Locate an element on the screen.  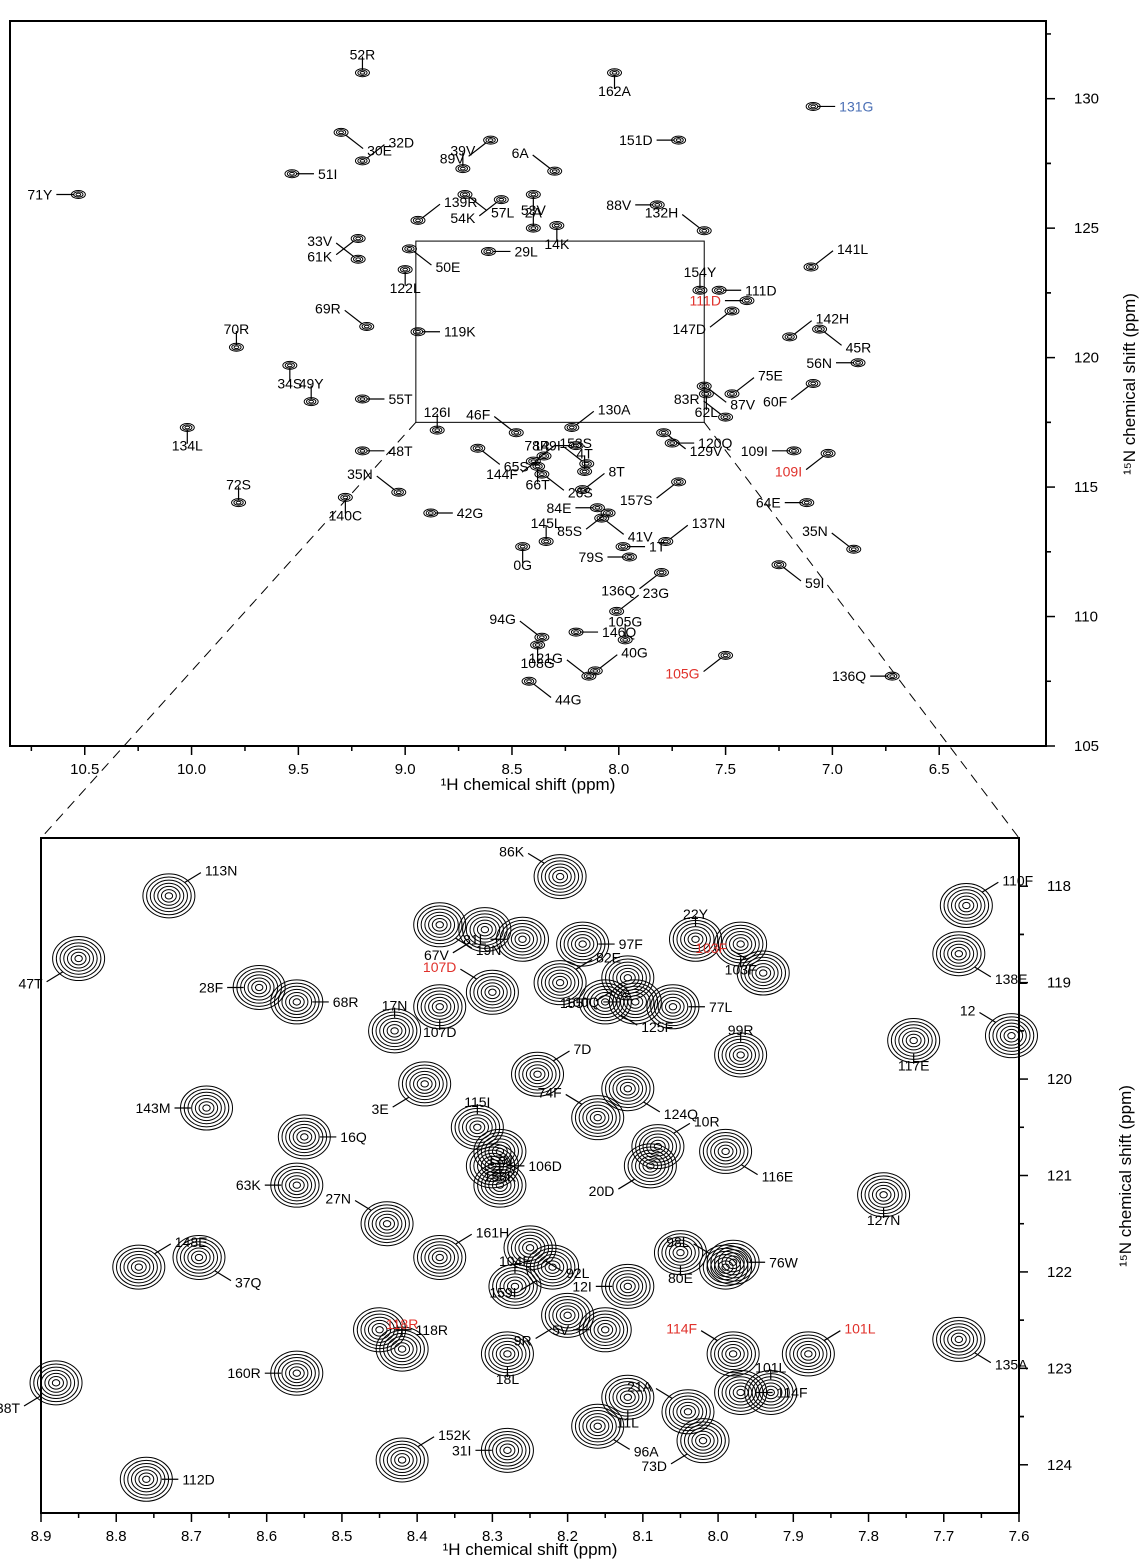
peak-18L: 18L is located at coordinates (507, 1359).